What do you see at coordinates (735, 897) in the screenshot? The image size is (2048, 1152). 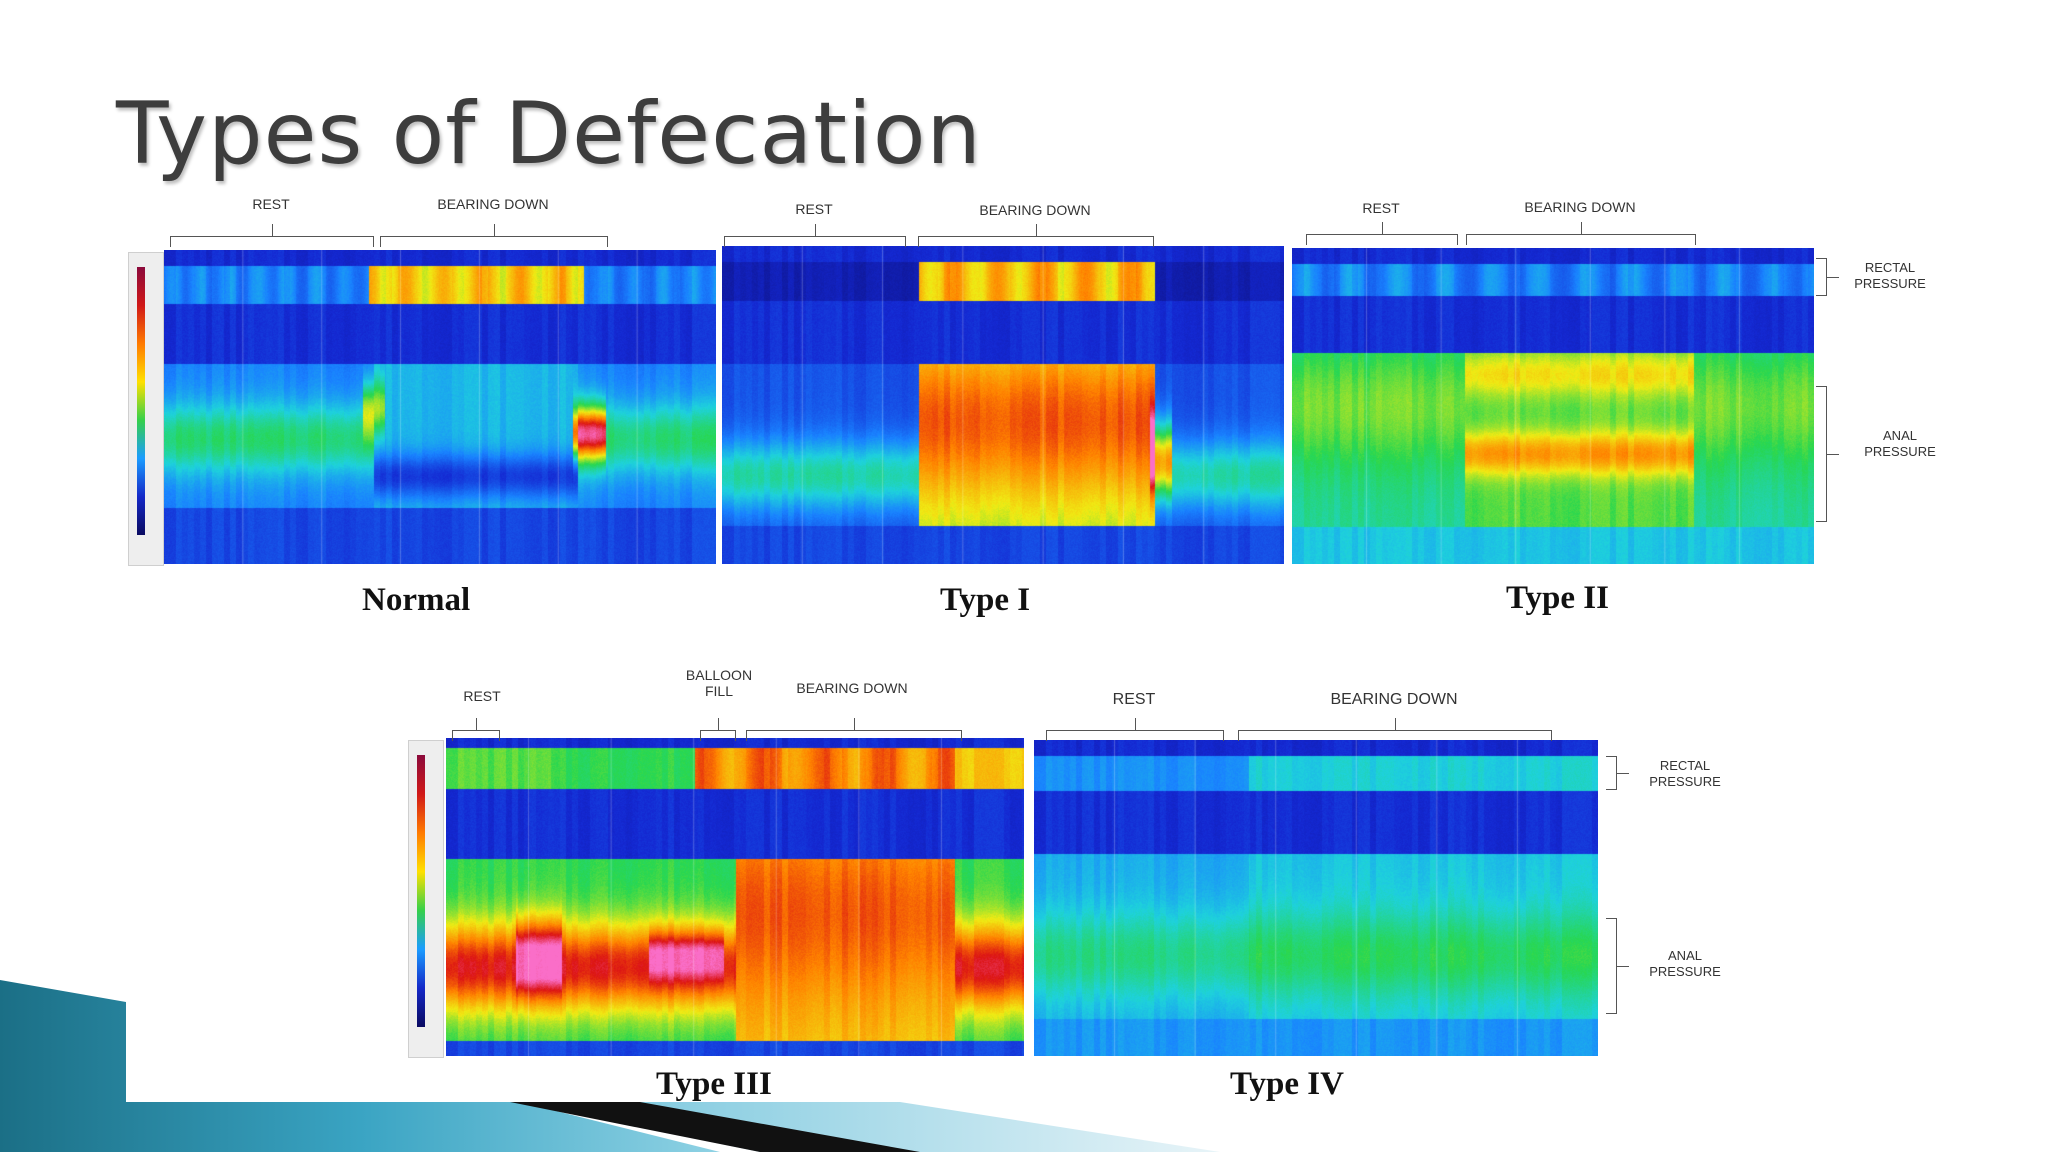 I see `pressure-map-type-iii` at bounding box center [735, 897].